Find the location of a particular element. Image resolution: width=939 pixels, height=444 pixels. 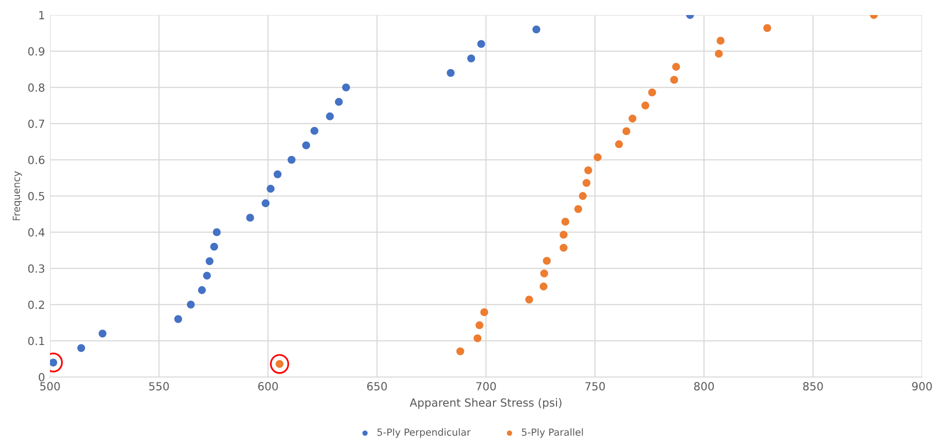

x-tick-label: 500 is located at coordinates (50, 386).